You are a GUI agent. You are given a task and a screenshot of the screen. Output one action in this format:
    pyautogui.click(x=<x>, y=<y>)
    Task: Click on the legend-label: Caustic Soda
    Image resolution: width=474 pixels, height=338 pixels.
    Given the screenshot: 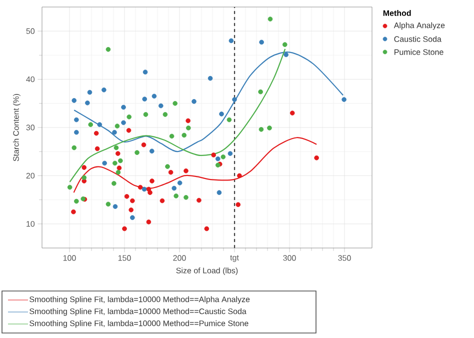 What is the action you would take?
    pyautogui.click(x=418, y=39)
    